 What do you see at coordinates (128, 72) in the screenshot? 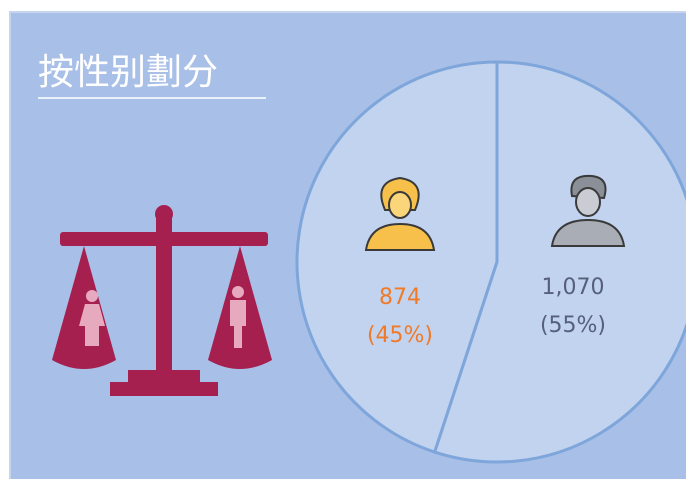
I see `title: 按性别劃分` at bounding box center [128, 72].